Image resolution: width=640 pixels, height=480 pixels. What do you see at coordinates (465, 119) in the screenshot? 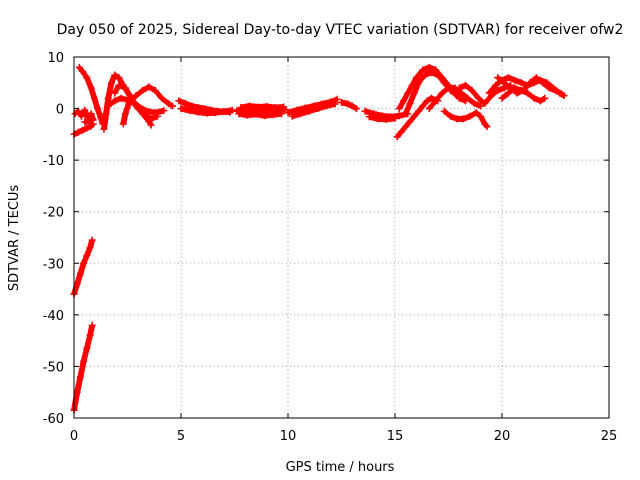
I see `data-track-loop-low` at bounding box center [465, 119].